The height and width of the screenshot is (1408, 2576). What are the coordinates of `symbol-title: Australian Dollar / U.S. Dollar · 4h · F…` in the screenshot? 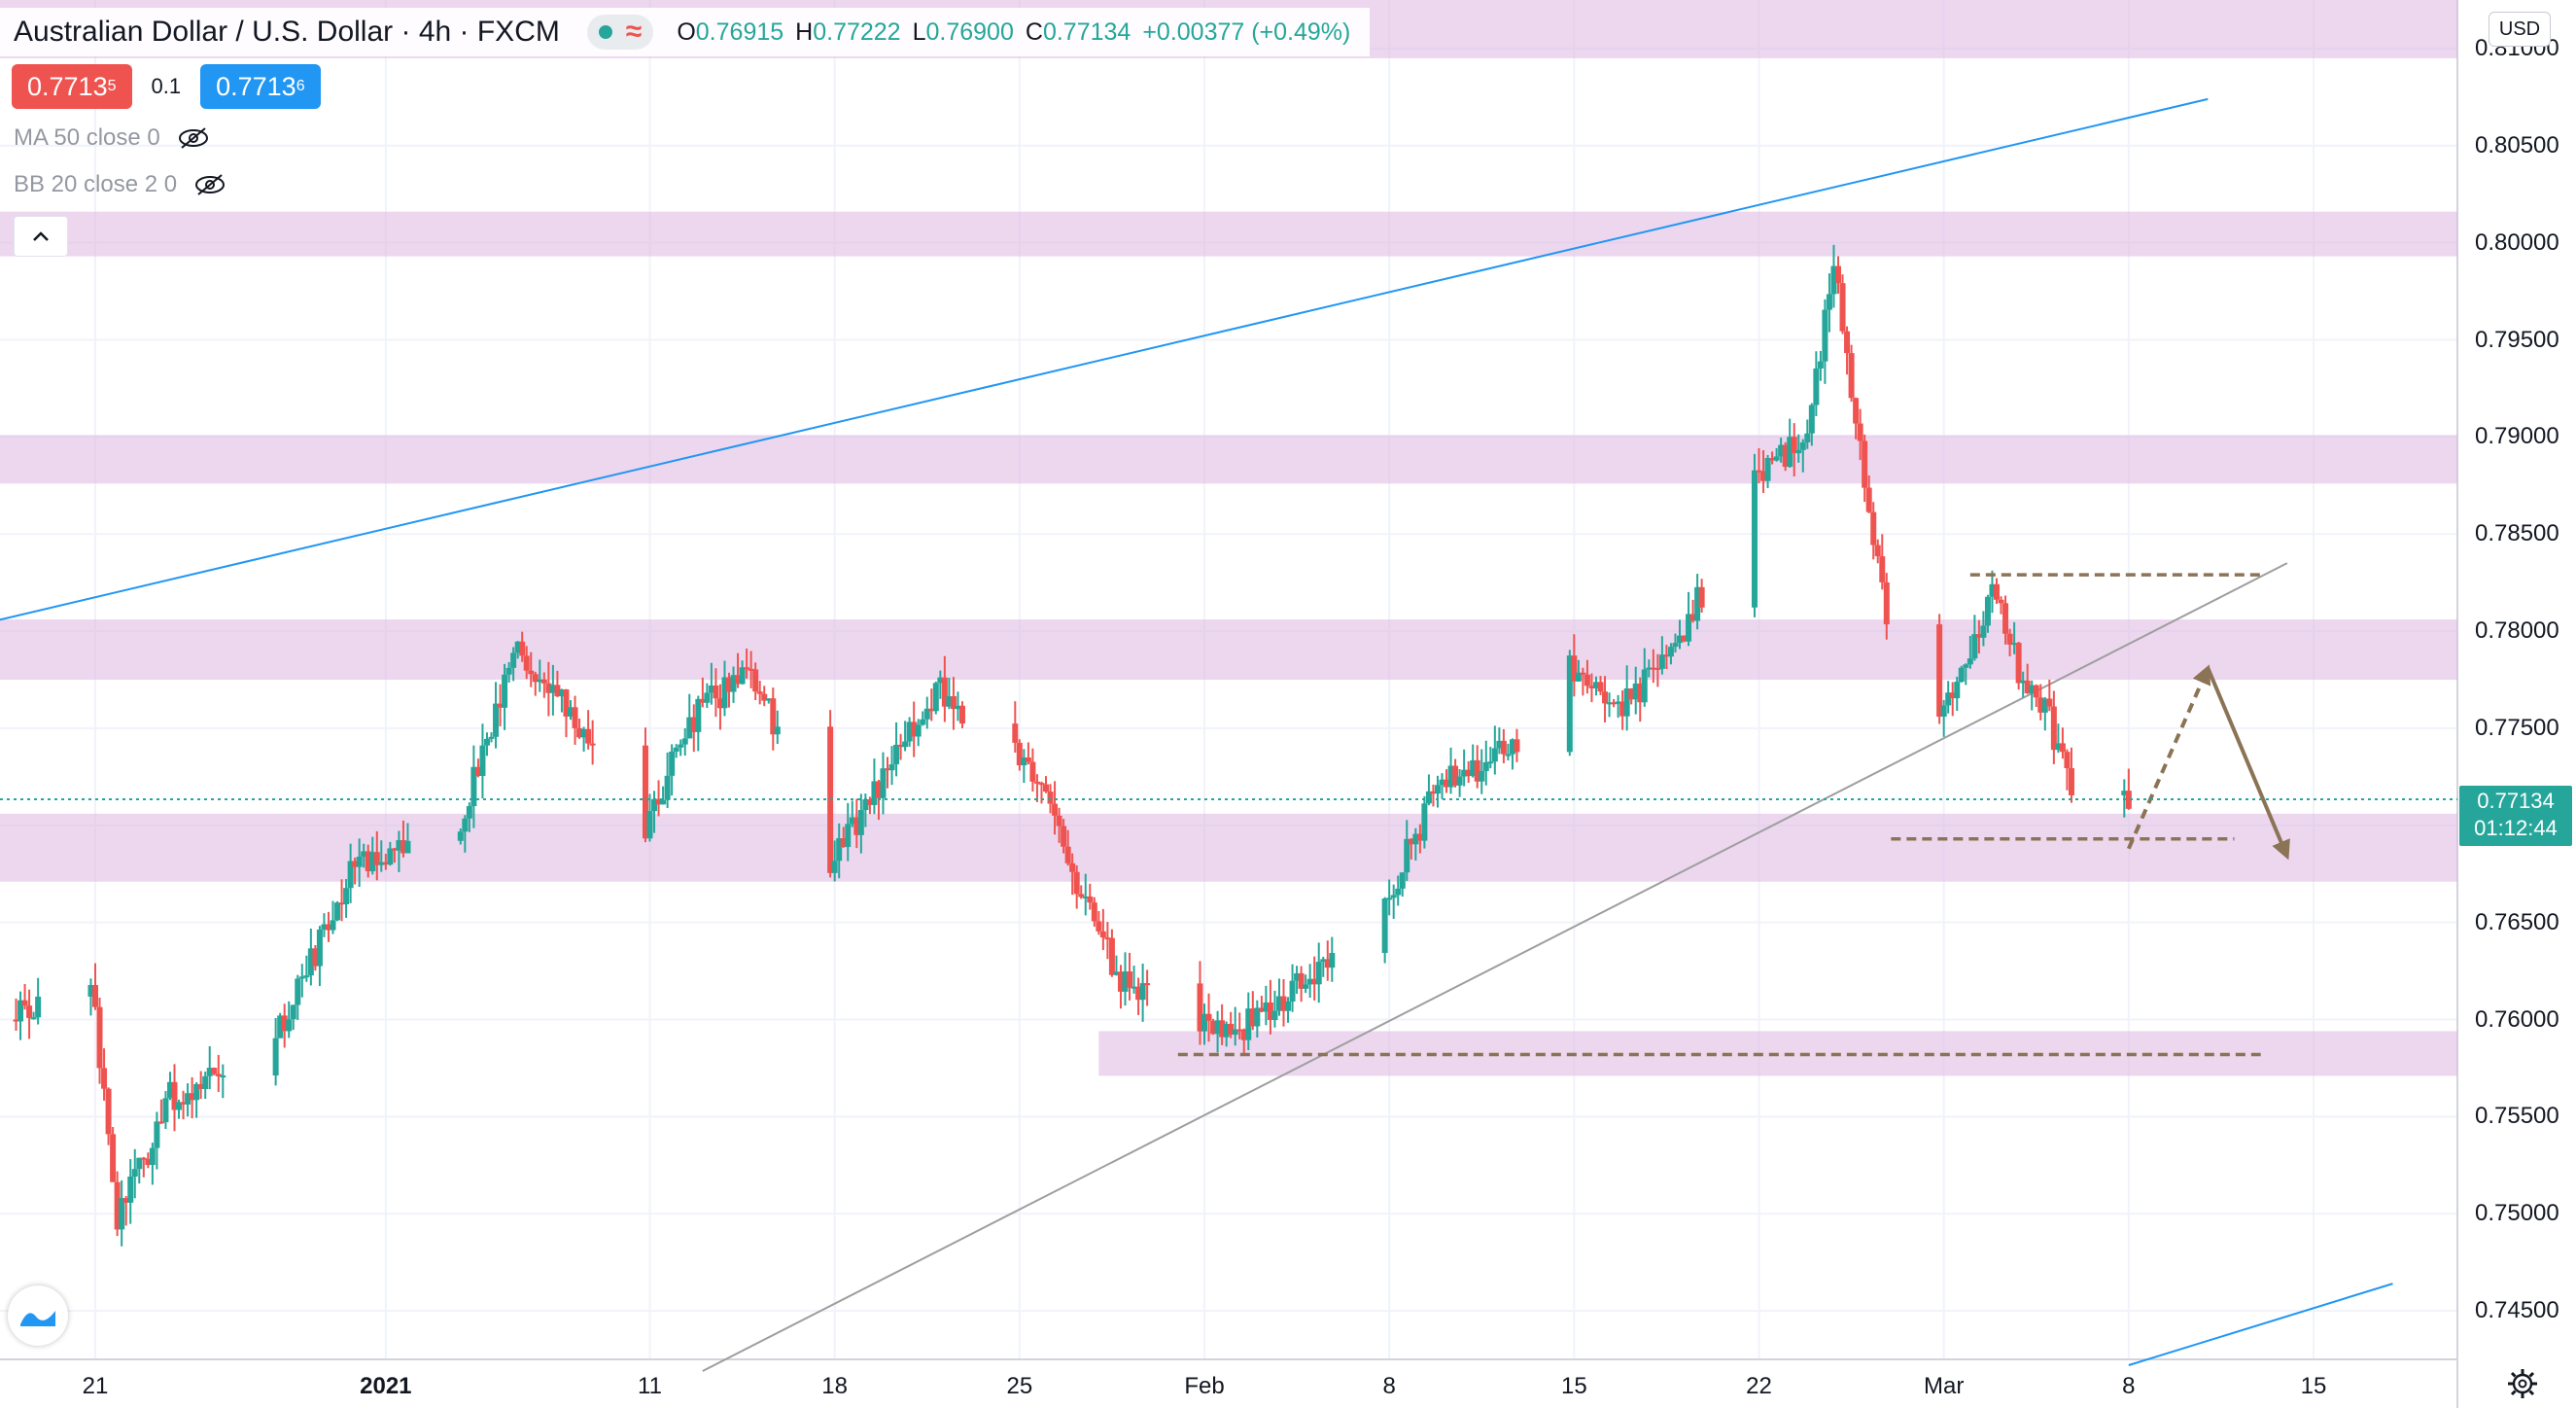 It's located at (287, 32).